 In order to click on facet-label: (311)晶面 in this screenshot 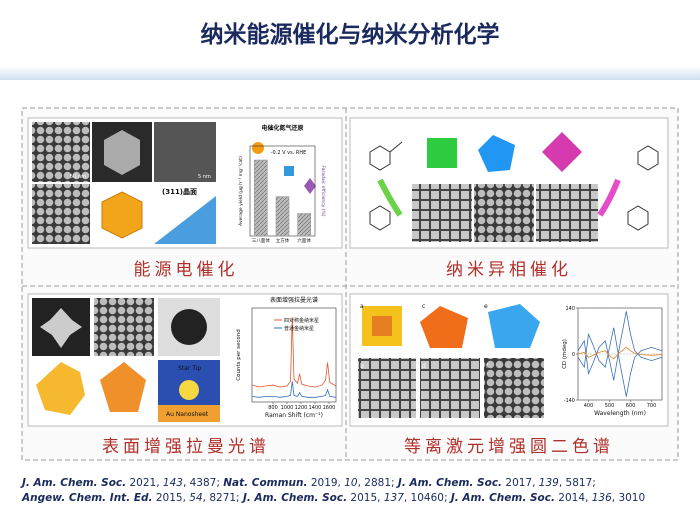, I will do `click(179, 191)`.